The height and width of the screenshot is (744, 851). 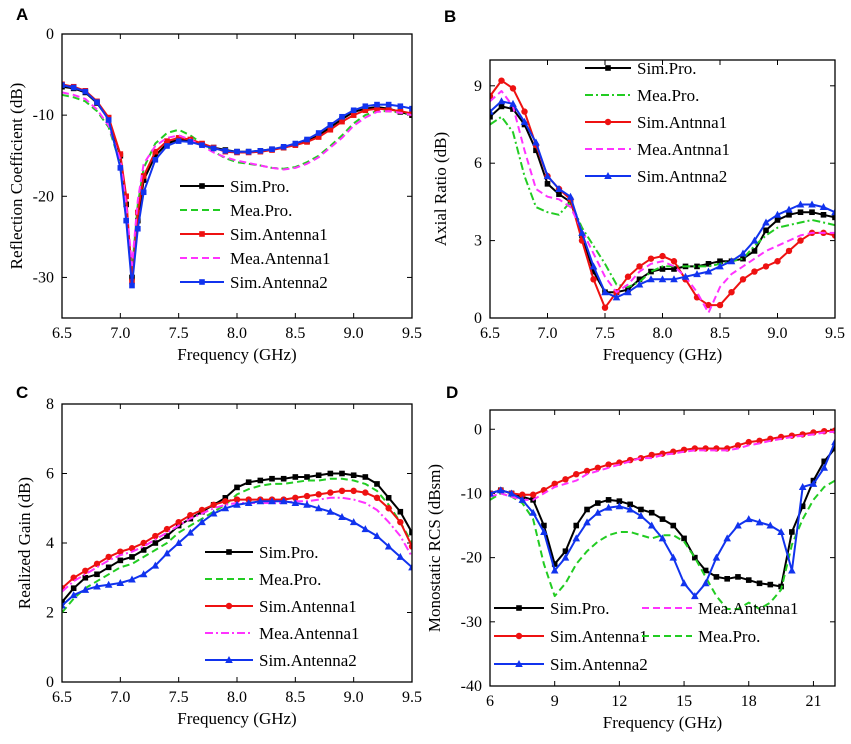 What do you see at coordinates (478, 241) in the screenshot?
I see `y-tick-label: 3` at bounding box center [478, 241].